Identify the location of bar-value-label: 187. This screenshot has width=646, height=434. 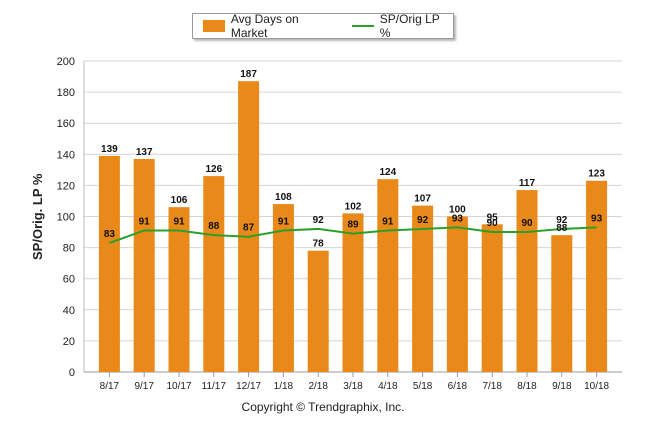
(248, 74).